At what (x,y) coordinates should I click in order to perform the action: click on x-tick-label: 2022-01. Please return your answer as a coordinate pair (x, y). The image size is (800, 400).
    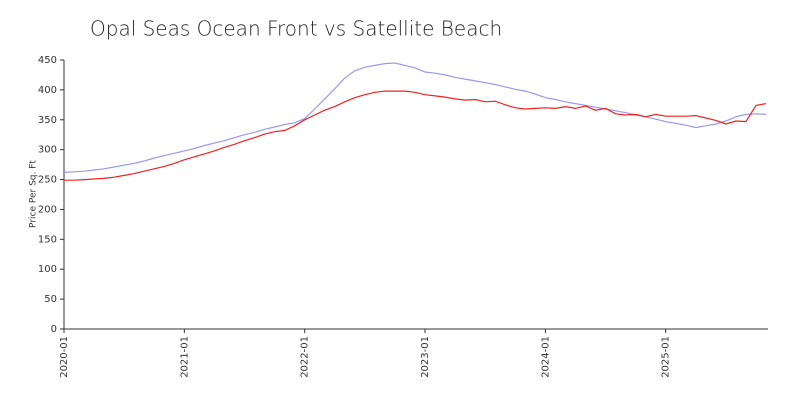
    Looking at the image, I should click on (305, 357).